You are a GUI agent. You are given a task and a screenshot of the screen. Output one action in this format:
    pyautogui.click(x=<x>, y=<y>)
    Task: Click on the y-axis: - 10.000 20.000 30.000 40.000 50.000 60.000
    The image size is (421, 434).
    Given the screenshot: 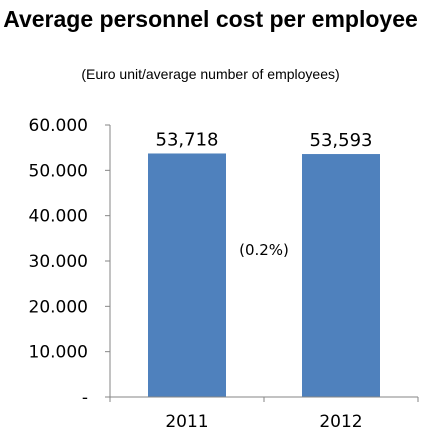 What is the action you would take?
    pyautogui.click(x=70, y=262)
    